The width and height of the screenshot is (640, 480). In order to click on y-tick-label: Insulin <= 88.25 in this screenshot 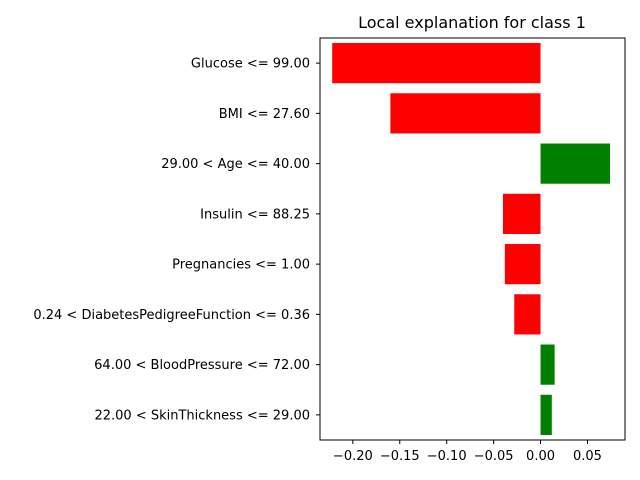, I will do `click(255, 214)`.